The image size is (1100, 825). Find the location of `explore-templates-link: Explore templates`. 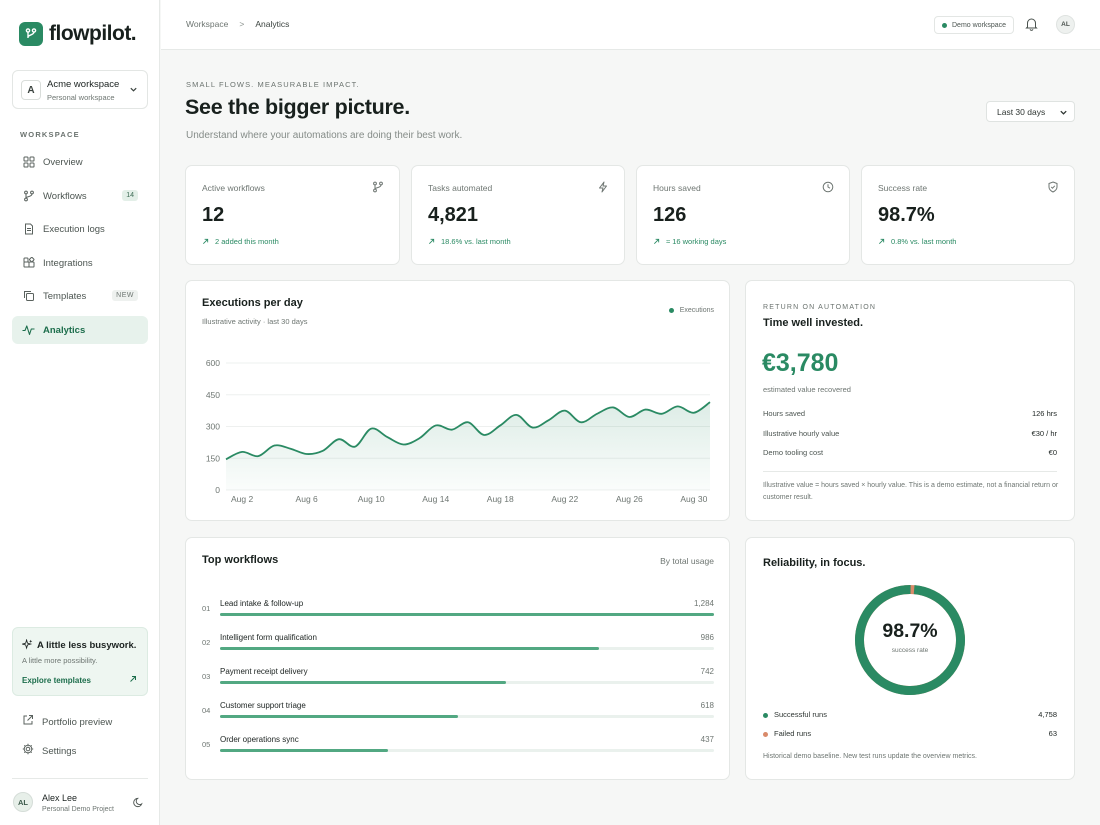

explore-templates-link: Explore templates is located at coordinates (56, 680).